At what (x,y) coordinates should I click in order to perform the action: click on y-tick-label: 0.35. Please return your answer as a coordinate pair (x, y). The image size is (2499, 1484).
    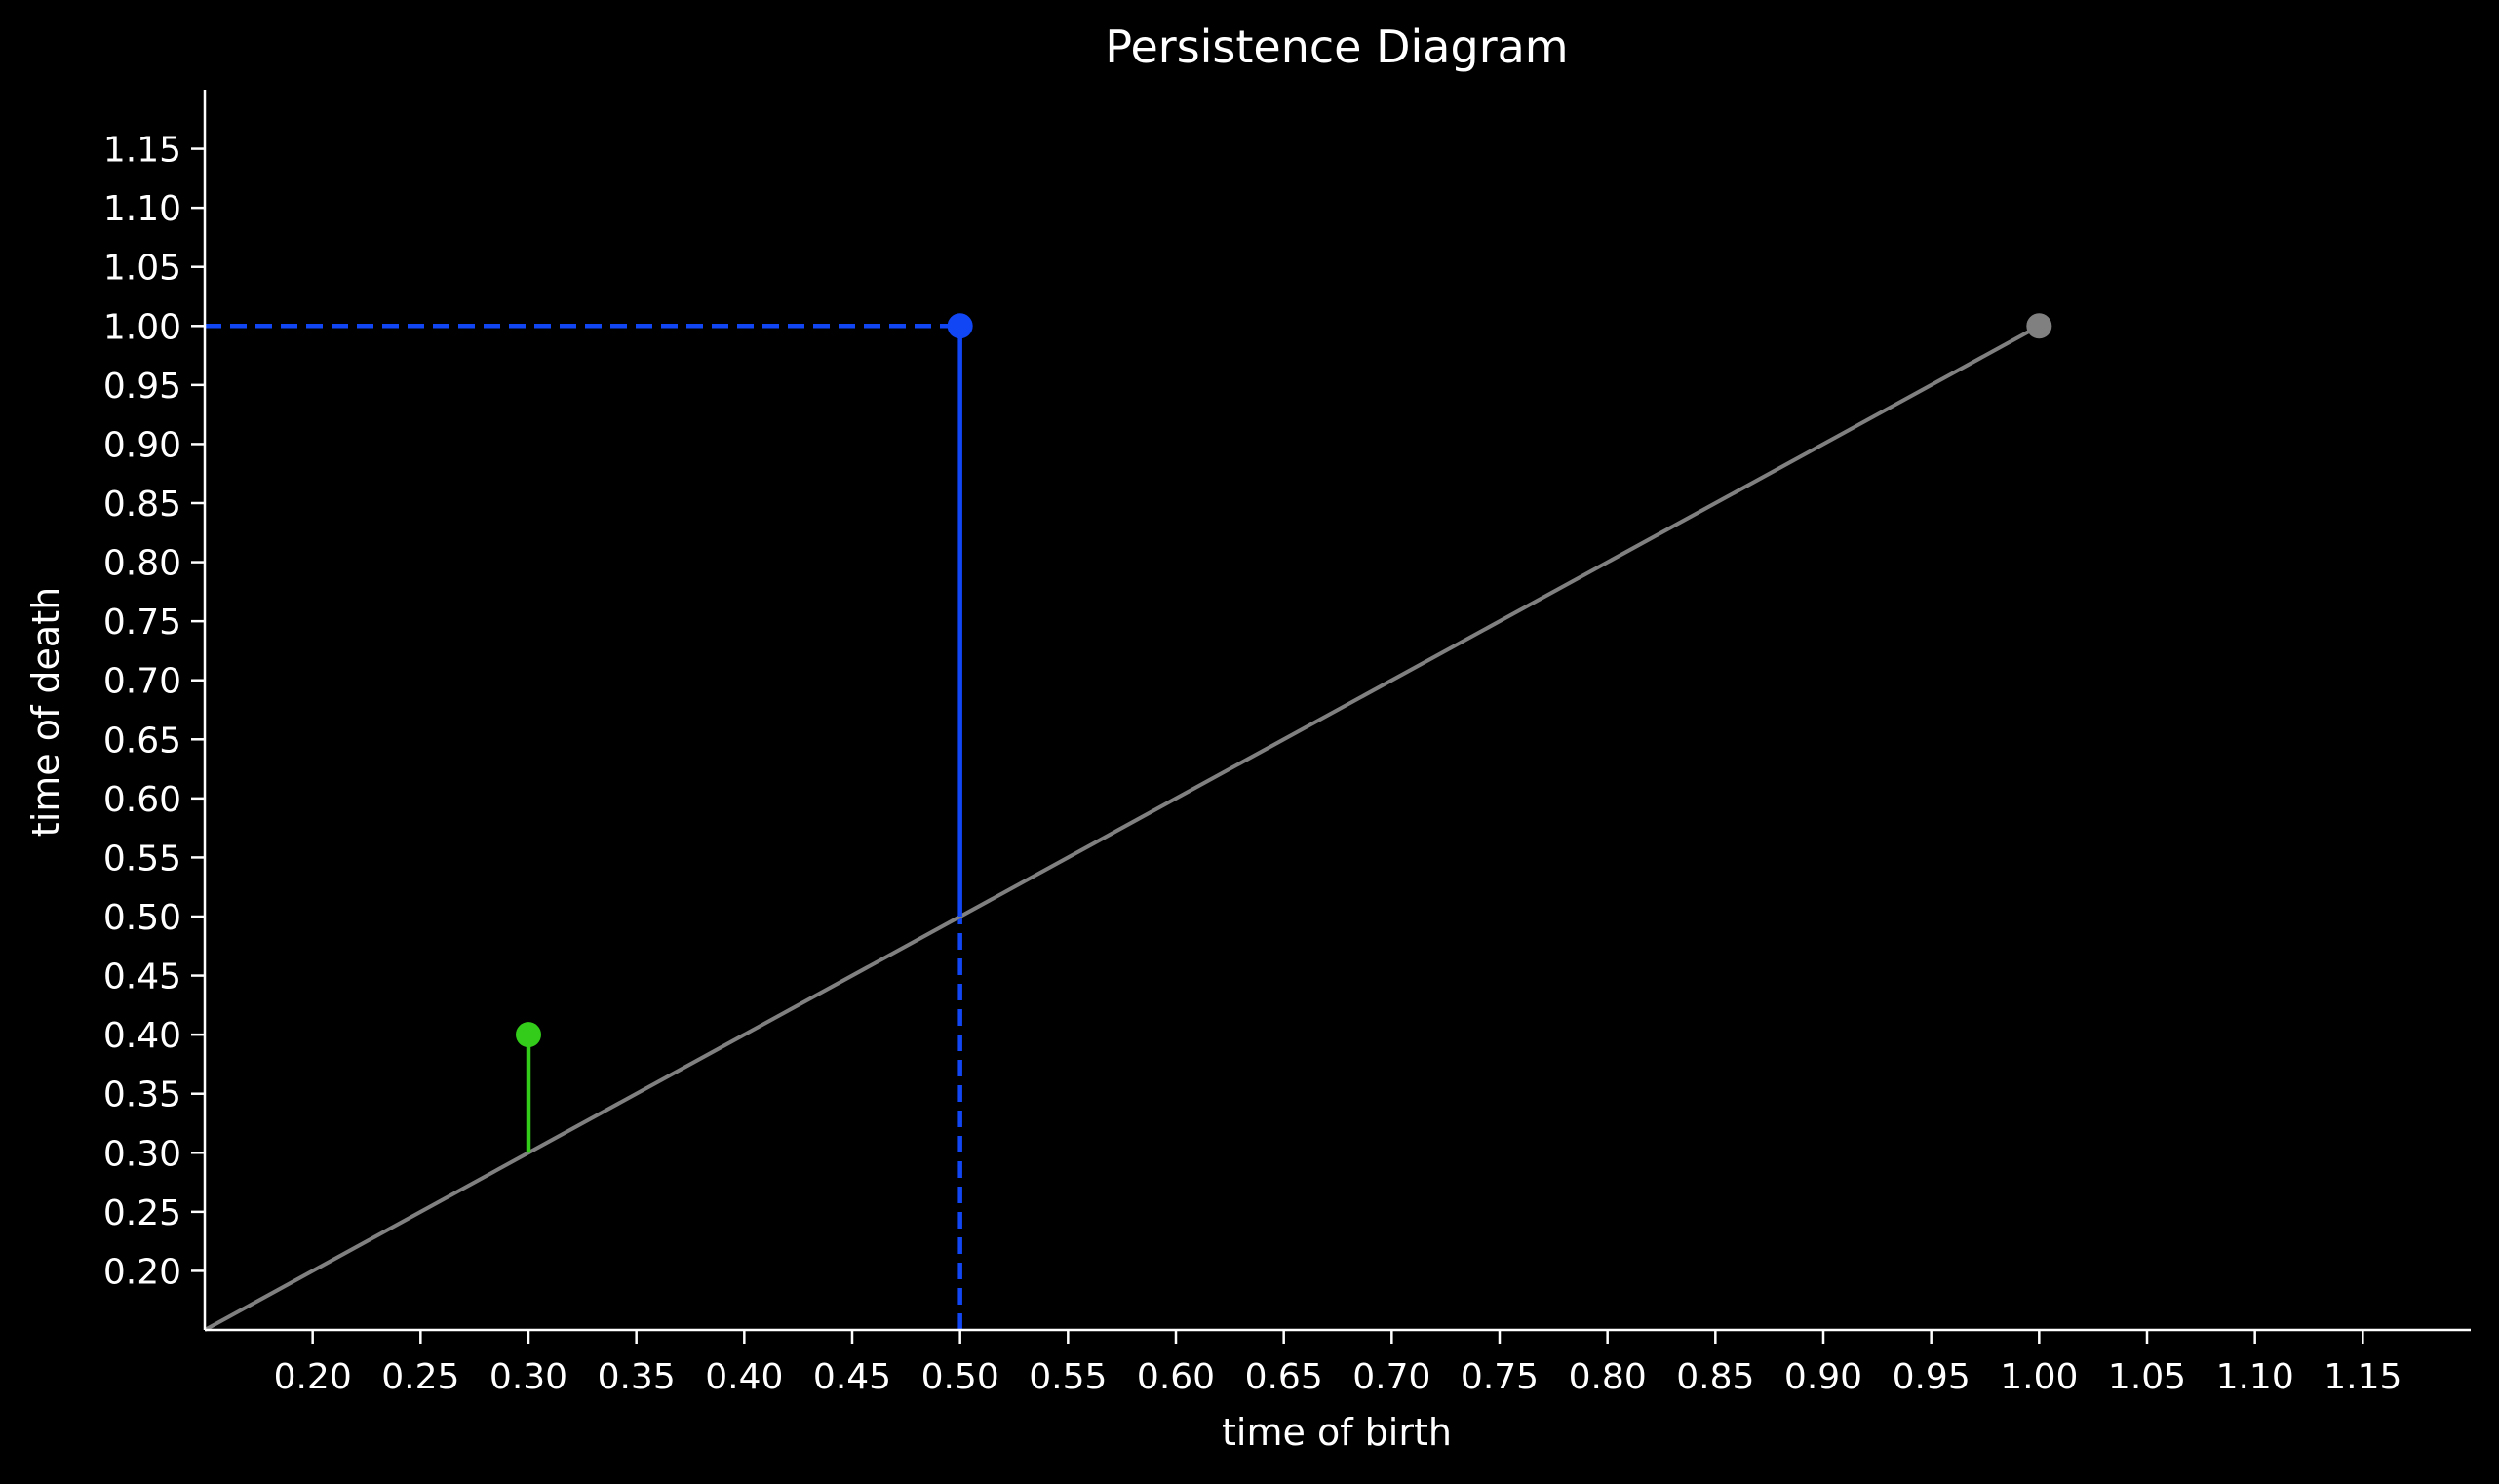
    Looking at the image, I should click on (142, 1095).